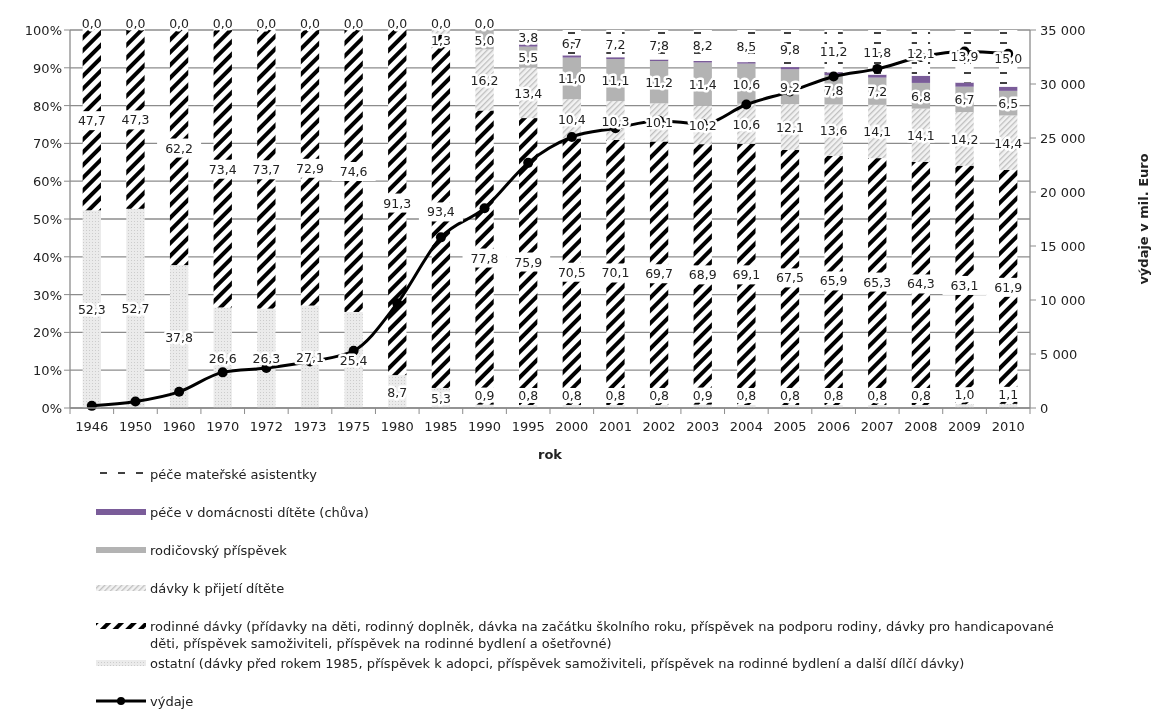 This screenshot has width=1158, height=715. Describe the element at coordinates (833, 131) in the screenshot. I see `data-label: 13,6` at that location.